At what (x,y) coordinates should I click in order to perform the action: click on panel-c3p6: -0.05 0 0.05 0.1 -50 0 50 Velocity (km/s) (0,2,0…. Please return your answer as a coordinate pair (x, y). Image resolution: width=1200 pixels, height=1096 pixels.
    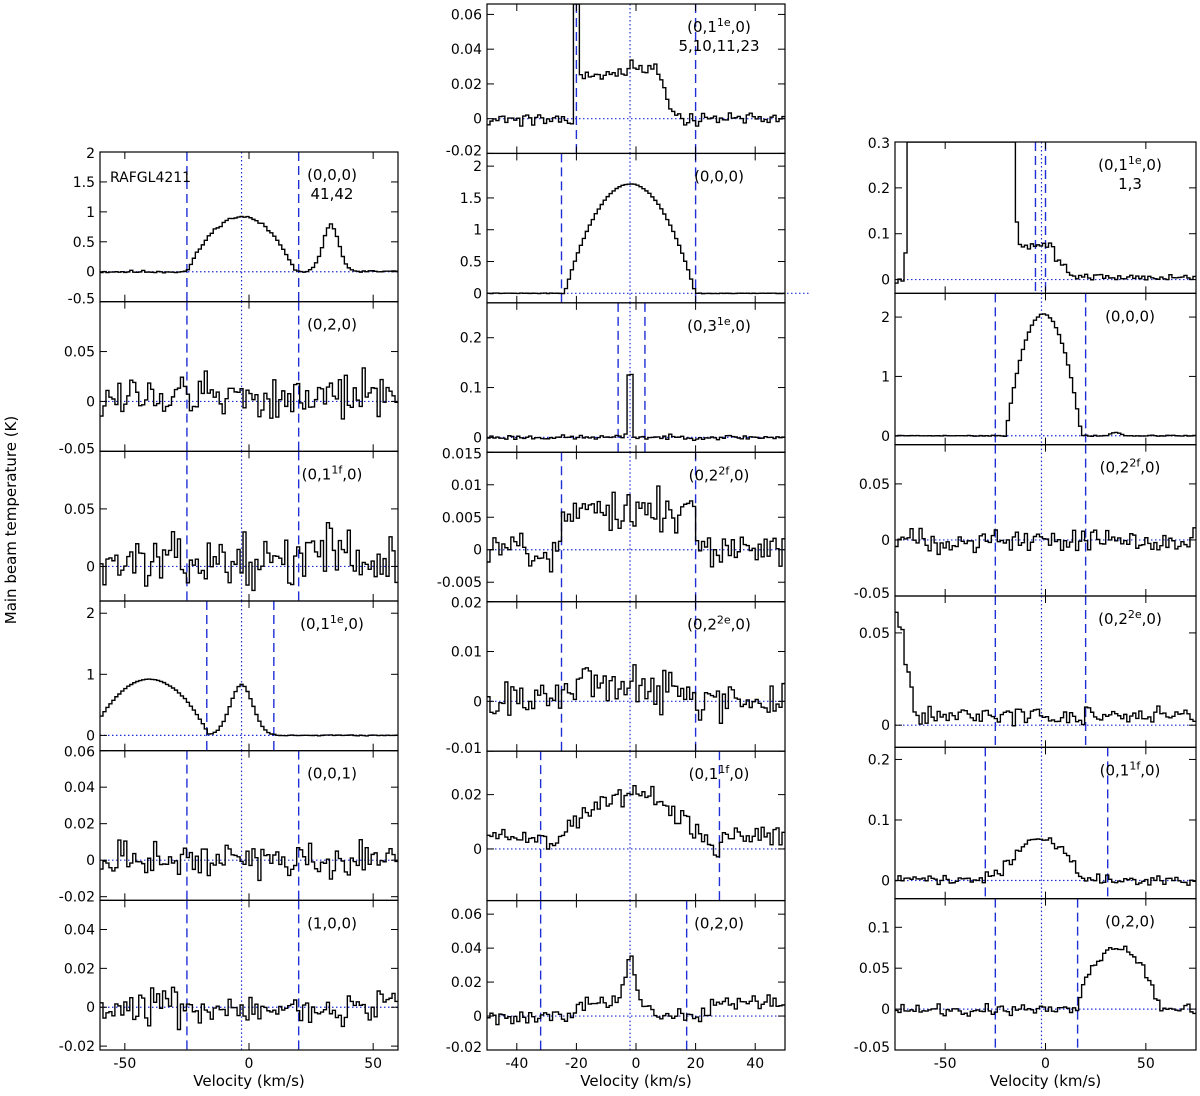
    Looking at the image, I should click on (1025, 994).